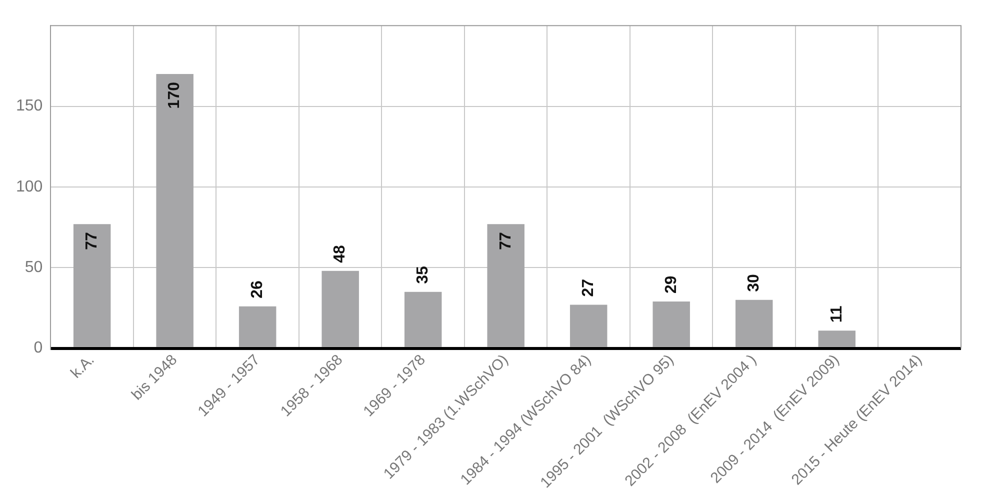 This screenshot has height=503, width=989. I want to click on data-label: 35, so click(423, 275).